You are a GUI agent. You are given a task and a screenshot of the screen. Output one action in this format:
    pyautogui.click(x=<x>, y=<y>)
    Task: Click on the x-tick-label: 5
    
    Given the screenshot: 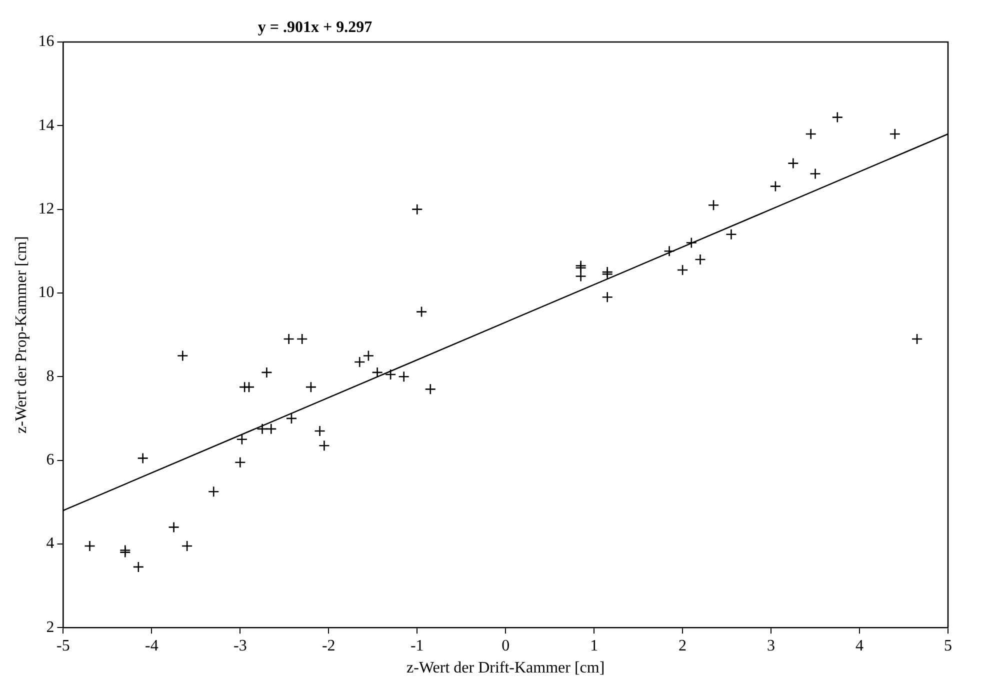 What is the action you would take?
    pyautogui.click(x=948, y=645)
    